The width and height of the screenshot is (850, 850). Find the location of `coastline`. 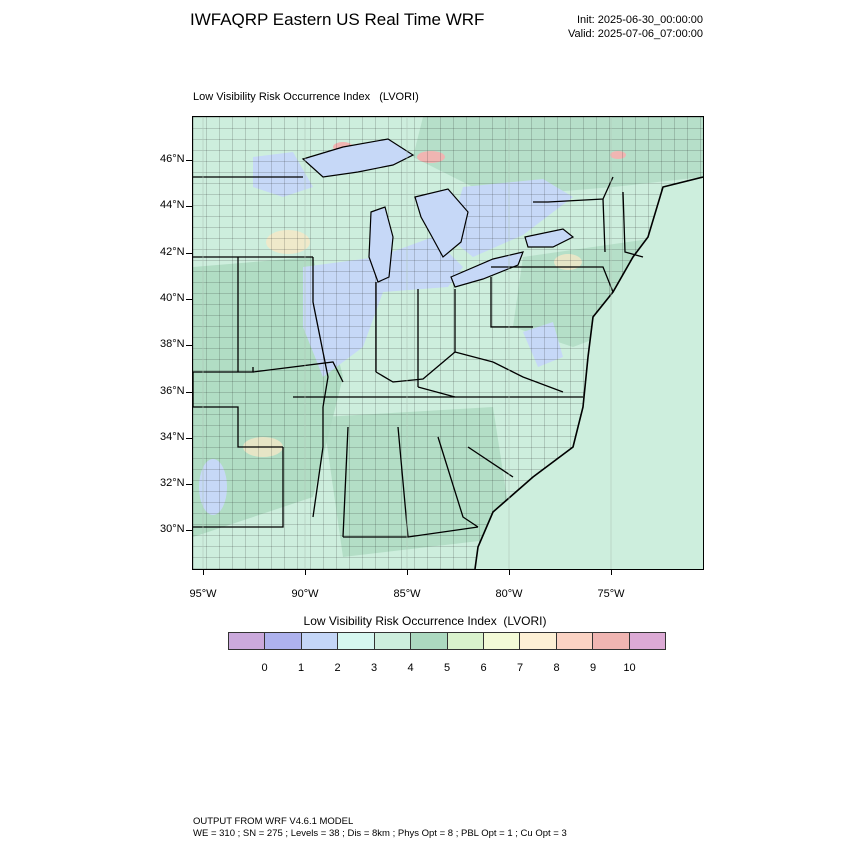

coastline is located at coordinates (588, 372).